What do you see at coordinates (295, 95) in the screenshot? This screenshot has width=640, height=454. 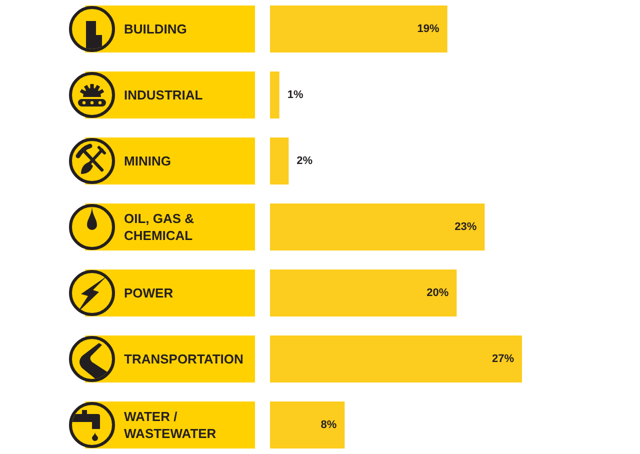 I see `data-label: 1%` at bounding box center [295, 95].